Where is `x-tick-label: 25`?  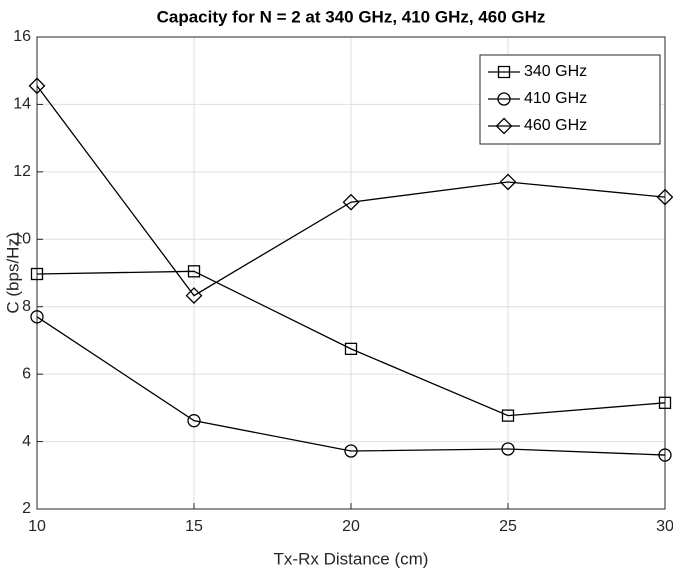
x-tick-label: 25 is located at coordinates (508, 526).